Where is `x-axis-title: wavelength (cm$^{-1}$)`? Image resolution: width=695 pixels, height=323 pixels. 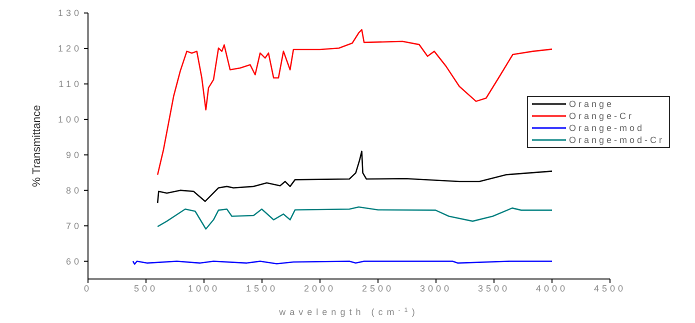
x-axis-title: wavelength (cm$^{-1}$) is located at coordinates (348, 311).